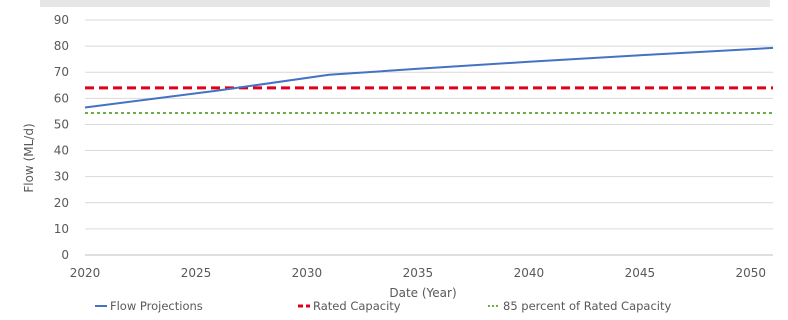 The height and width of the screenshot is (320, 788). What do you see at coordinates (307, 273) in the screenshot?
I see `x-tick-label-2030: 2030` at bounding box center [307, 273].